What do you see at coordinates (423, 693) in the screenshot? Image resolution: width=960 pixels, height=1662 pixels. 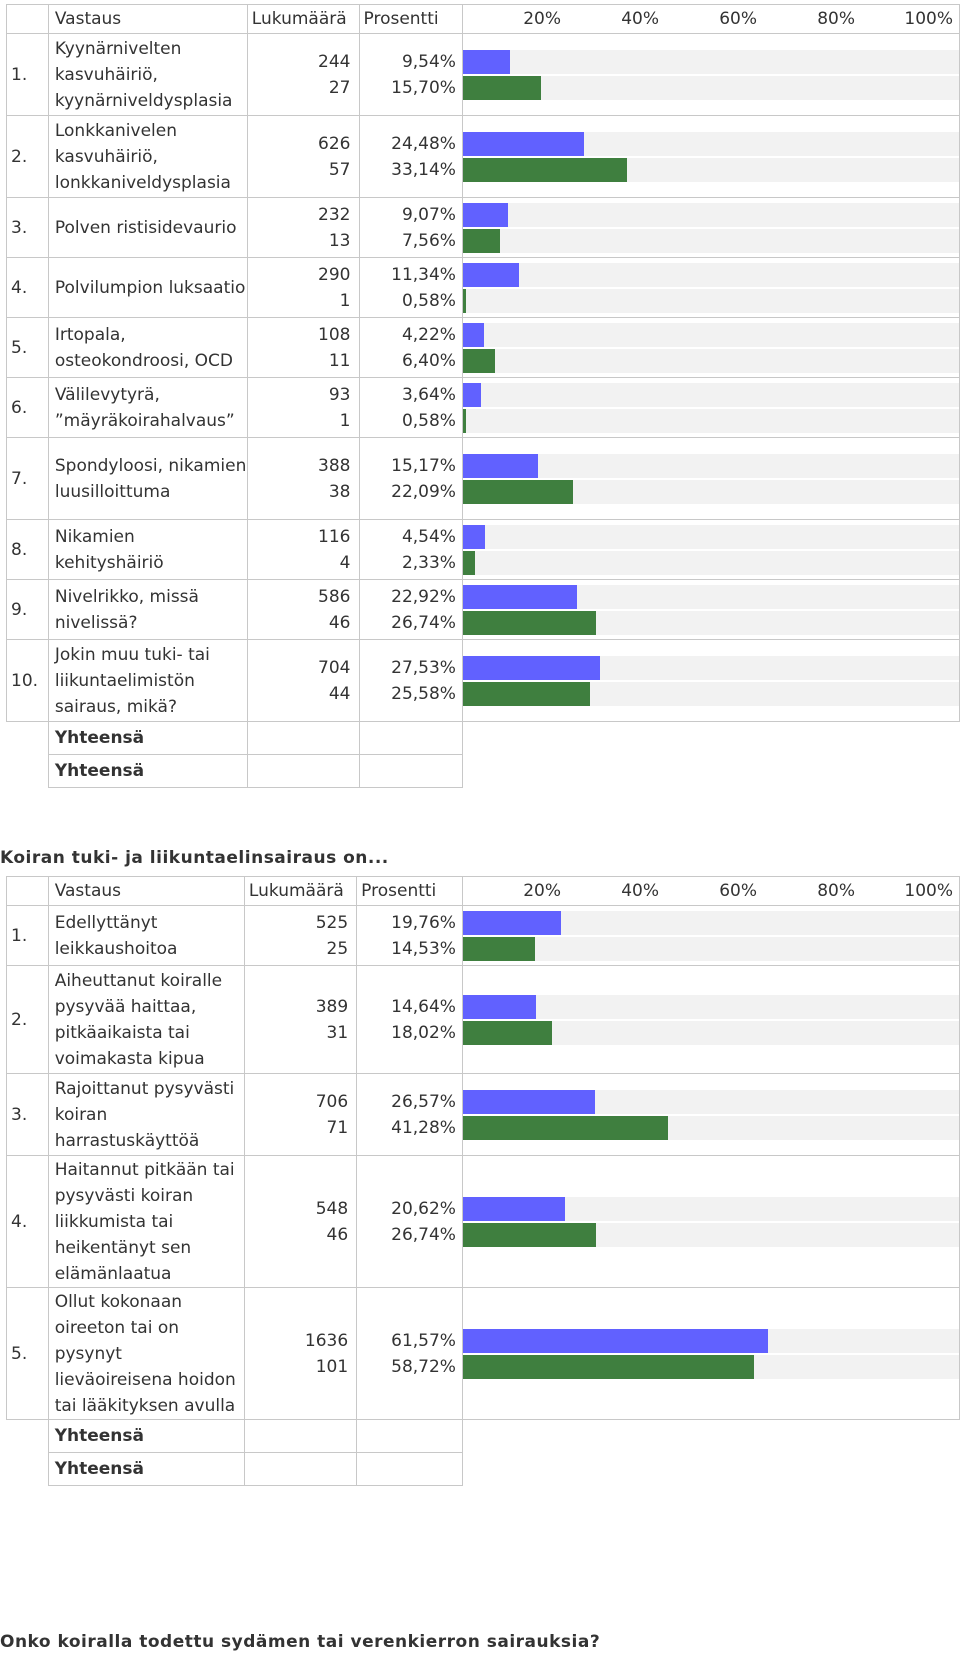 I see `percent-value: 25,58%` at bounding box center [423, 693].